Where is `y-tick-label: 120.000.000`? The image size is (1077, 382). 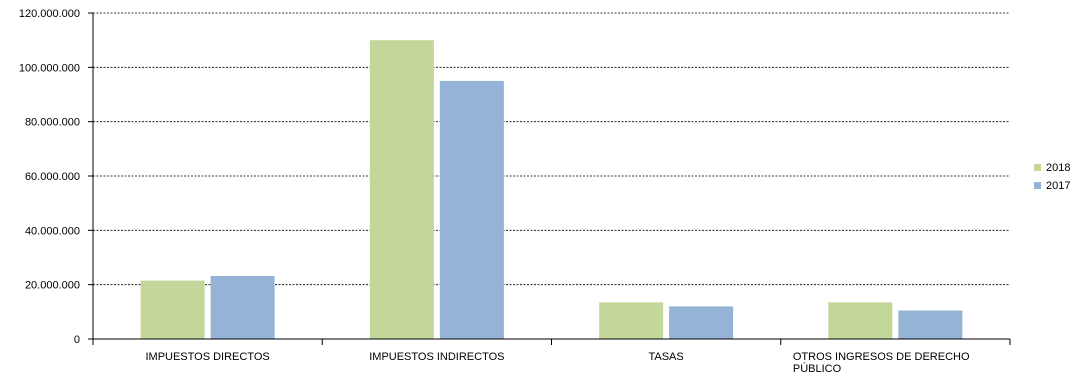
y-tick-label: 120.000.000 is located at coordinates (49, 14).